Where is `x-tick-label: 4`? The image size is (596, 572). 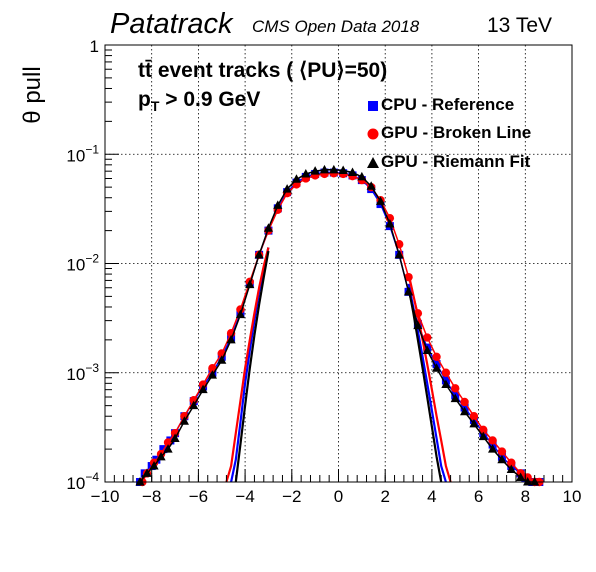
x-tick-label: 4 is located at coordinates (431, 496).